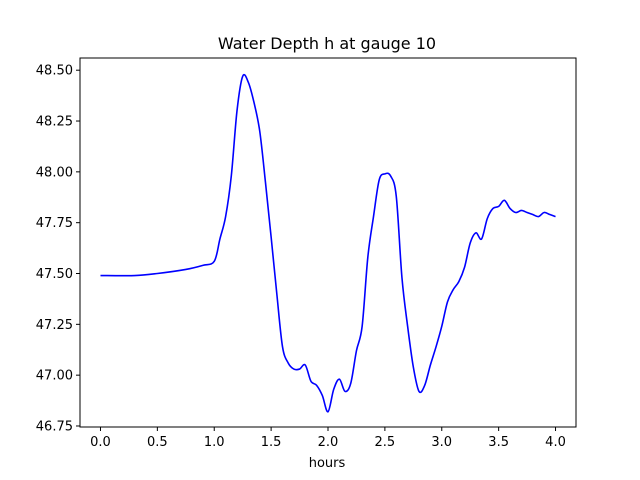  I want to click on x-tick-label: 0.5, so click(157, 442).